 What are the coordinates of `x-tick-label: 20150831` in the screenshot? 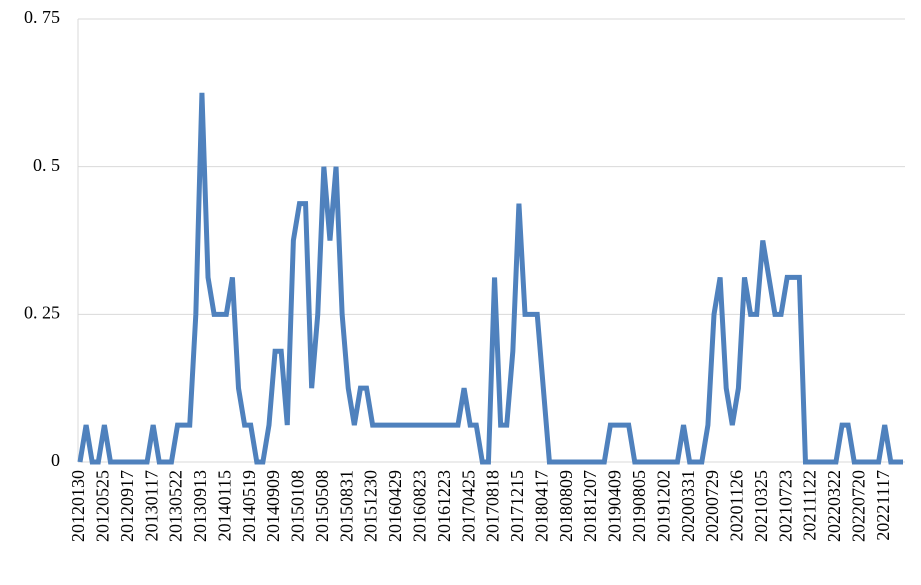 It's located at (346, 506).